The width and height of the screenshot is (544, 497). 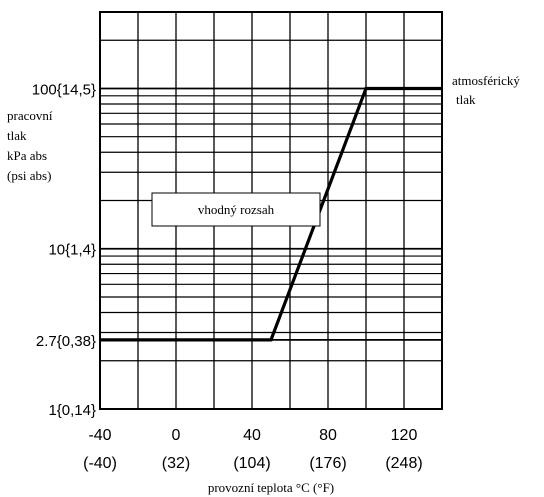 I want to click on x-tick-label-fahrenheit: (248), so click(x=403, y=463).